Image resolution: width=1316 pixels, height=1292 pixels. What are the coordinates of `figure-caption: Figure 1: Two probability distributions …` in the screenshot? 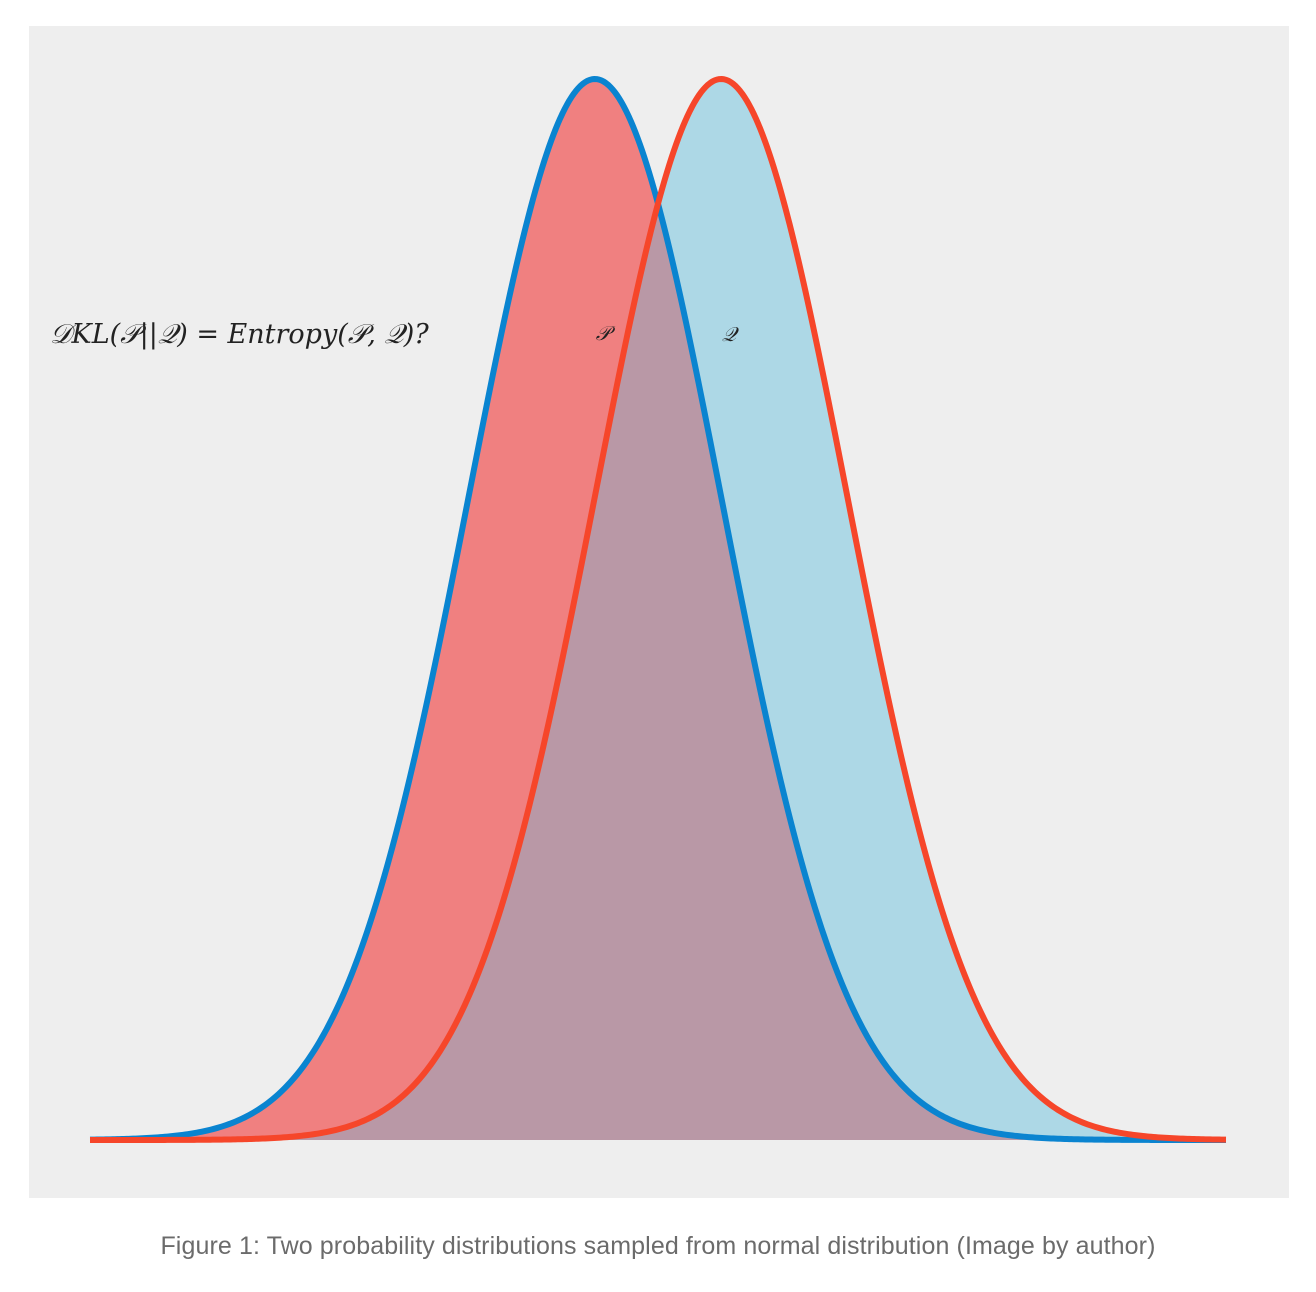 It's located at (658, 1246).